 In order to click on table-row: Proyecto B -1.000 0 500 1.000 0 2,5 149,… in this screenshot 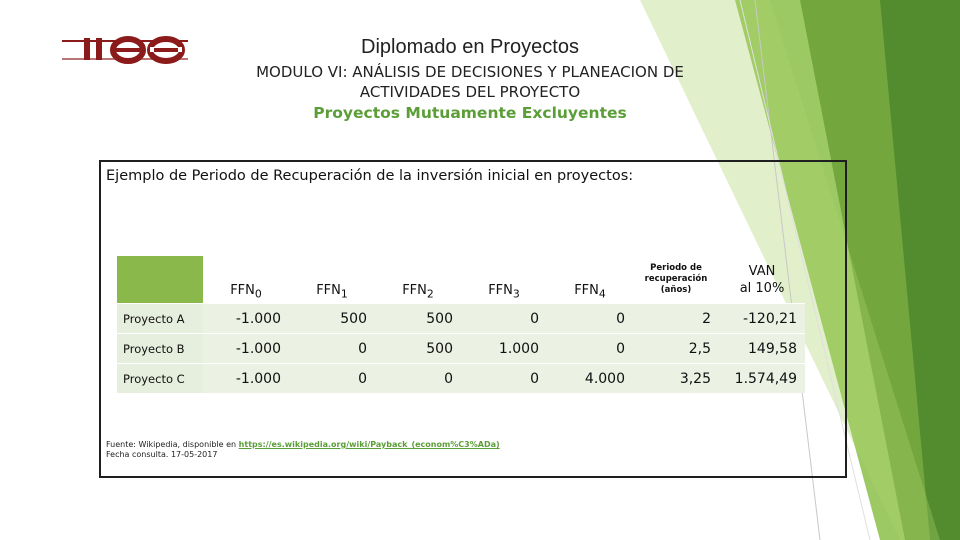, I will do `click(461, 348)`.